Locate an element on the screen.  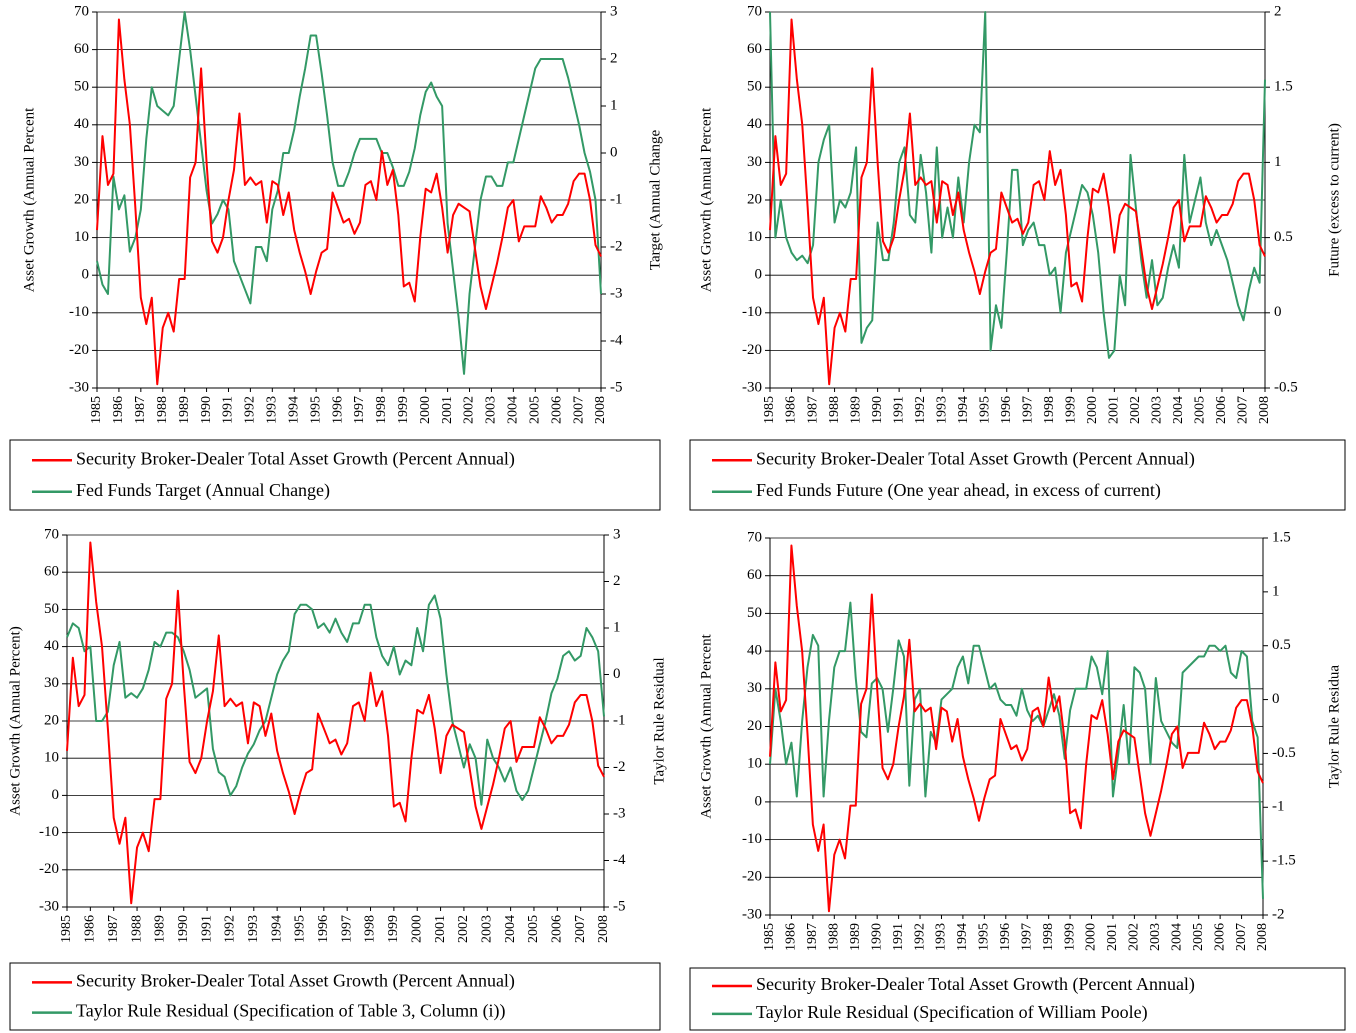
x-tick-label: 1985 is located at coordinates (769, 937).